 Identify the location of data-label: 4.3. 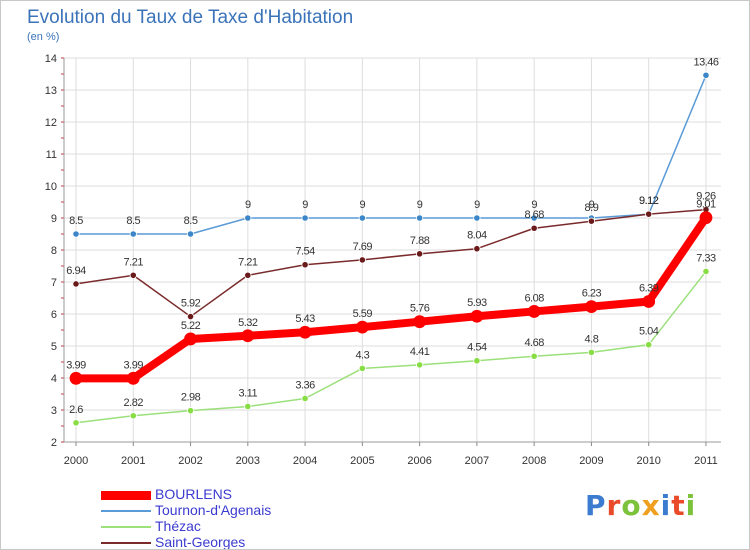
(362, 355).